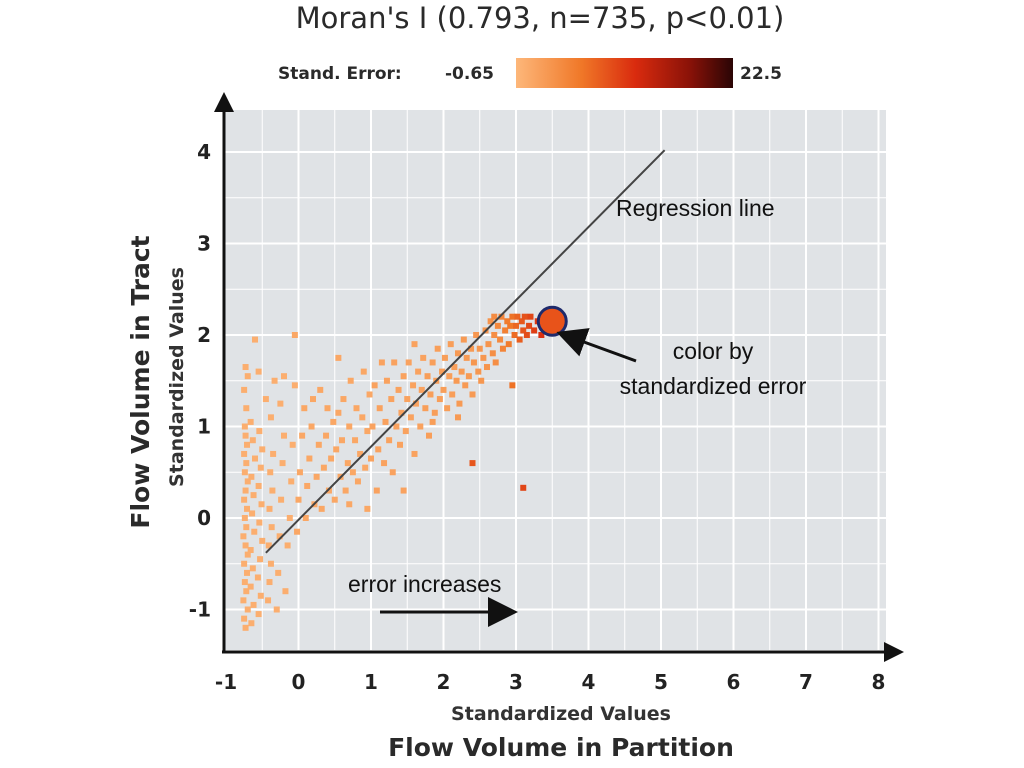 The width and height of the screenshot is (1024, 768). Describe the element at coordinates (177, 377) in the screenshot. I see `y-axis-sublabel: Standardized Values` at that location.